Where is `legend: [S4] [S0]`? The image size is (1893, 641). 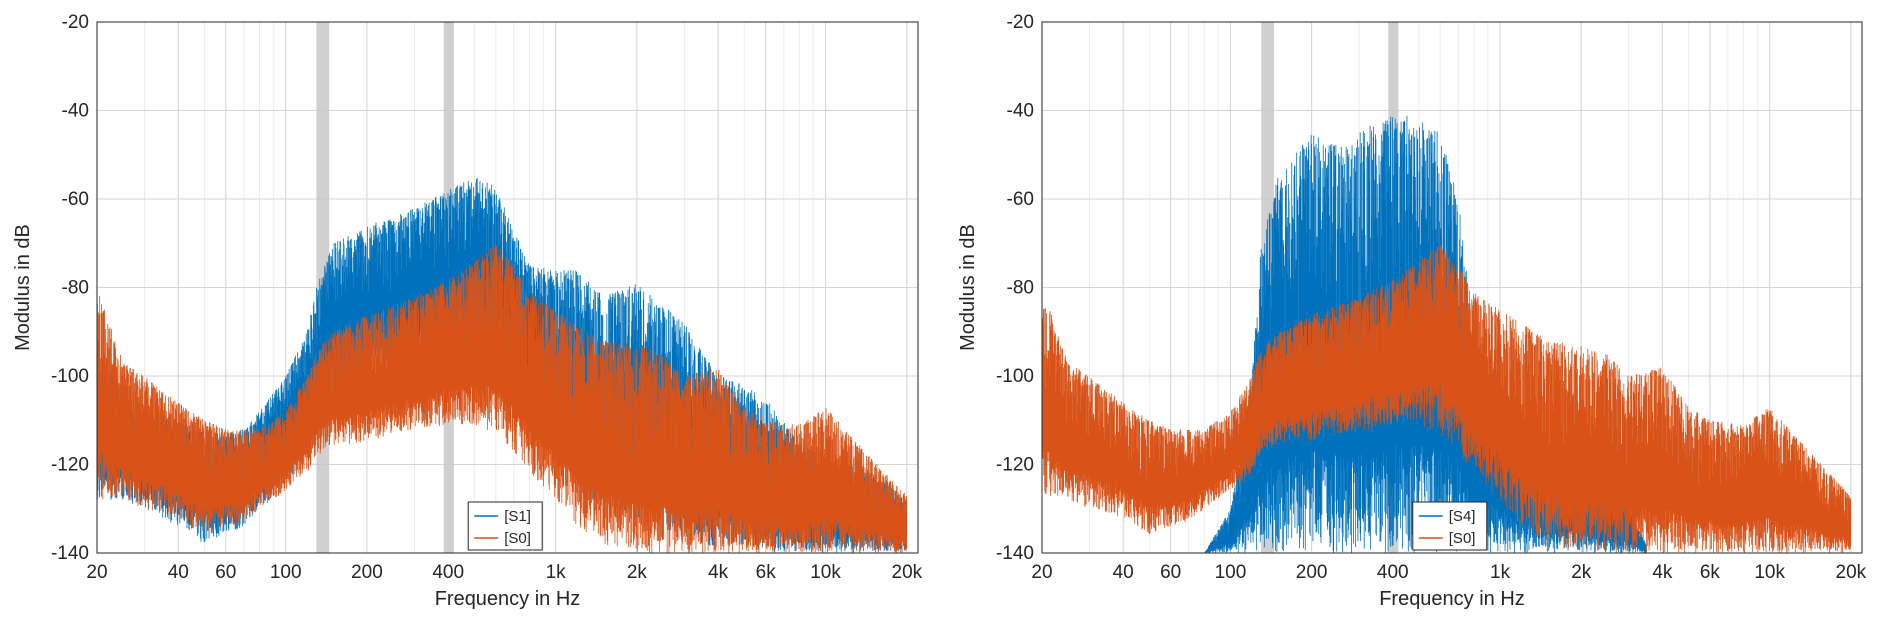
legend: [S4] [S0] is located at coordinates (1450, 526).